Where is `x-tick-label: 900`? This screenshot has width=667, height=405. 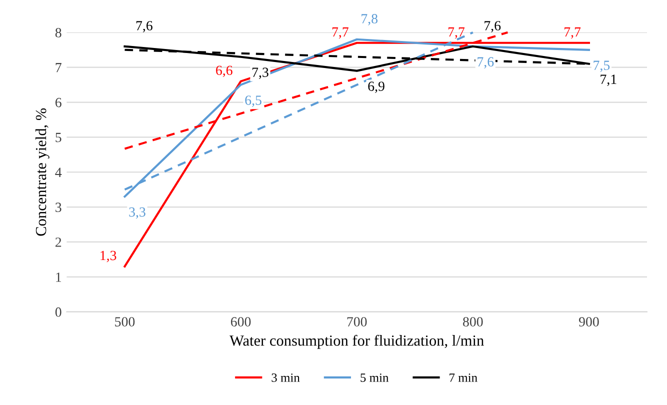 x-tick-label: 900 is located at coordinates (588, 321).